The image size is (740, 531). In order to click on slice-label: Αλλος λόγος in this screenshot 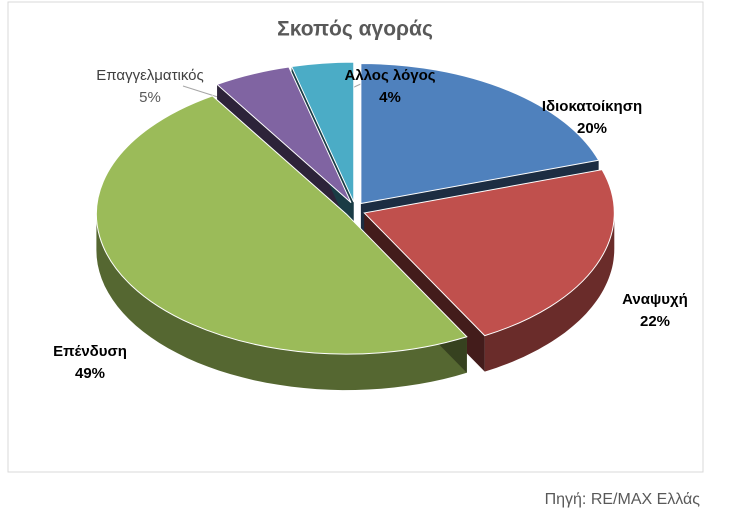, I will do `click(389, 75)`.